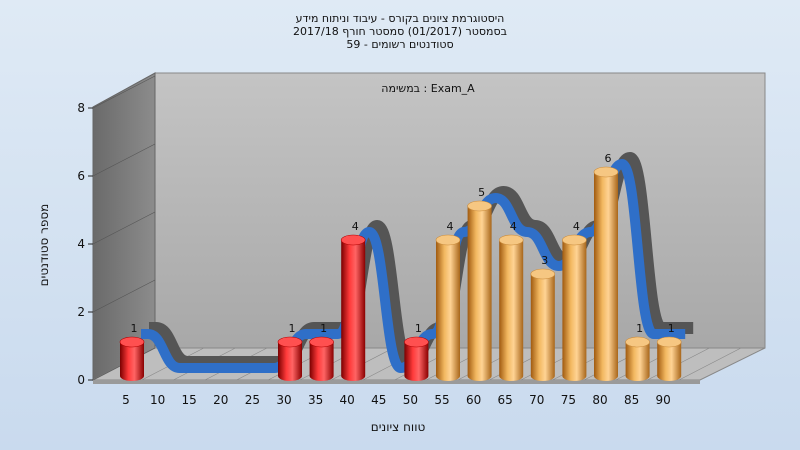 The image size is (800, 450). I want to click on x-tick-label: 85, so click(631, 400).